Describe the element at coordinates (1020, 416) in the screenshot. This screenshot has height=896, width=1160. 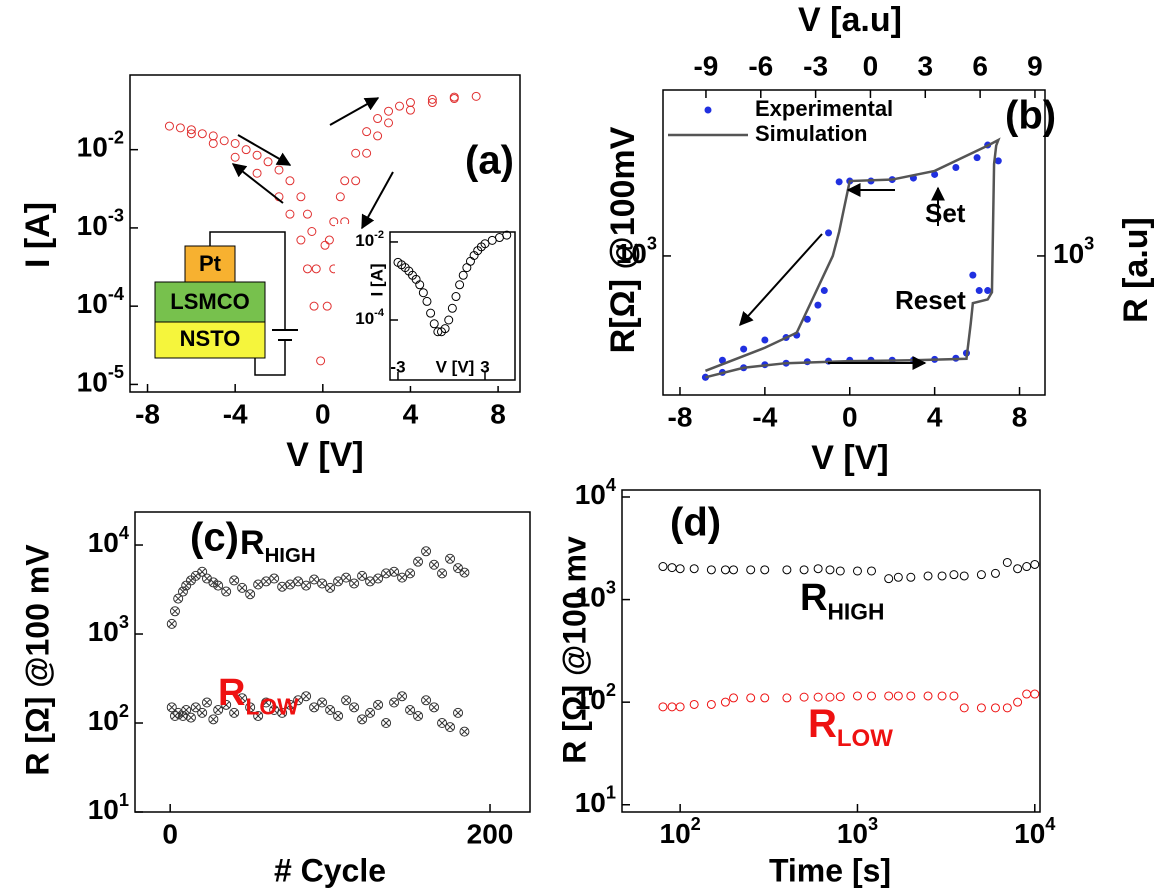
I see `tick-label: 8` at that location.